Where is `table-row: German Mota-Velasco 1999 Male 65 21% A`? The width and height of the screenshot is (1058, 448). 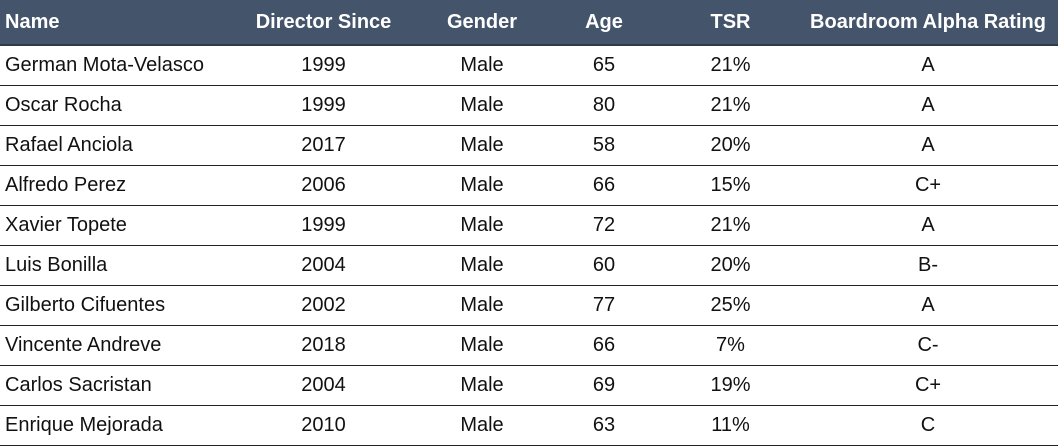 table-row: German Mota-Velasco 1999 Male 65 21% A is located at coordinates (529, 65).